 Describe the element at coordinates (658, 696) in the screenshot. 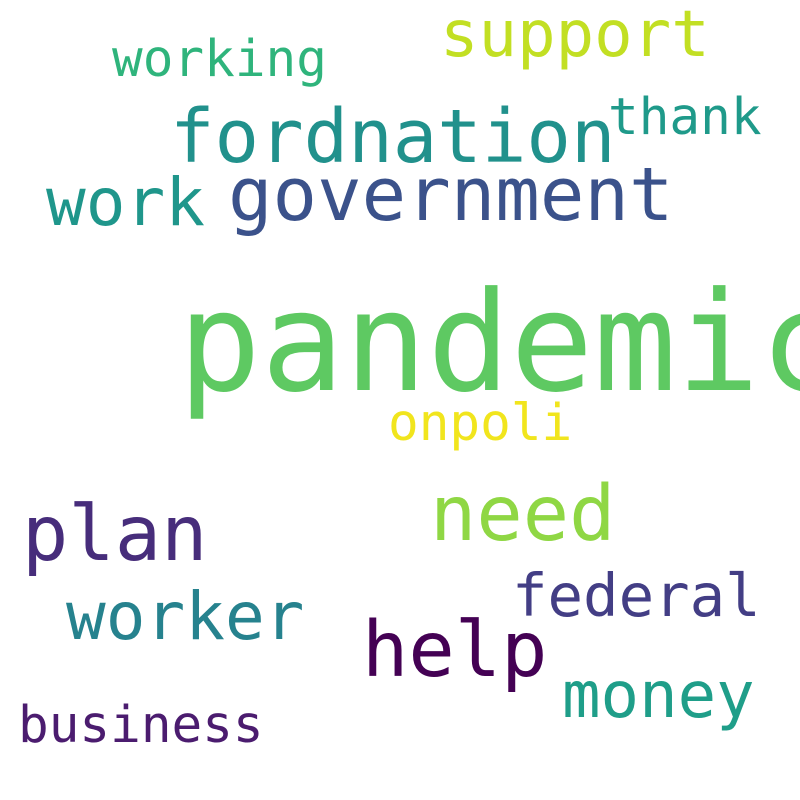

I see `word-money: money` at that location.